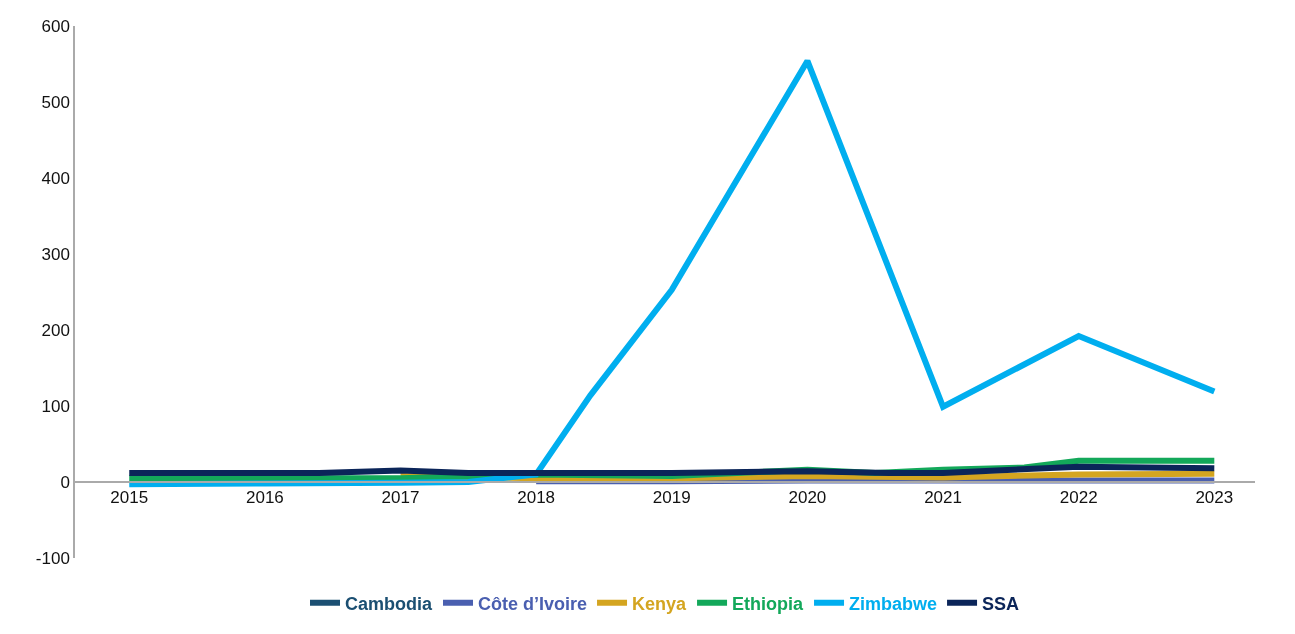 Image resolution: width=1295 pixels, height=634 pixels. What do you see at coordinates (768, 603) in the screenshot?
I see `legend-label: Ethiopia` at bounding box center [768, 603].